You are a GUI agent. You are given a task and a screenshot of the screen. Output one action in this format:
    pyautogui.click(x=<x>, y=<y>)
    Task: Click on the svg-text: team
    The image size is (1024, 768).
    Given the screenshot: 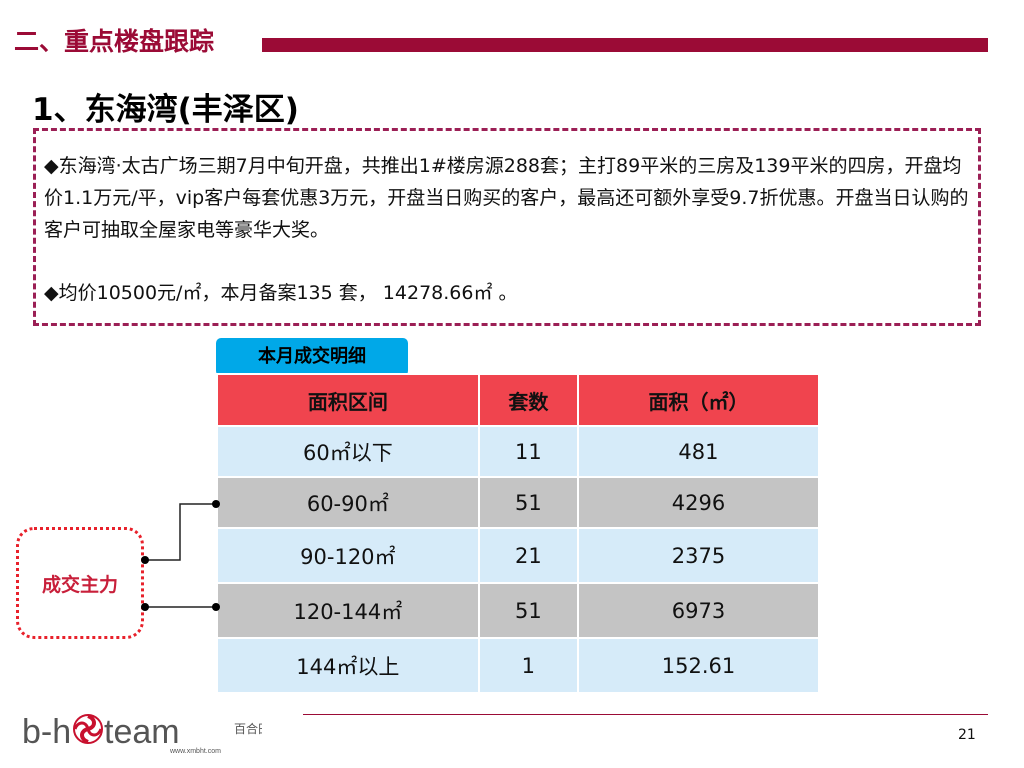 What is the action you would take?
    pyautogui.click(x=142, y=732)
    